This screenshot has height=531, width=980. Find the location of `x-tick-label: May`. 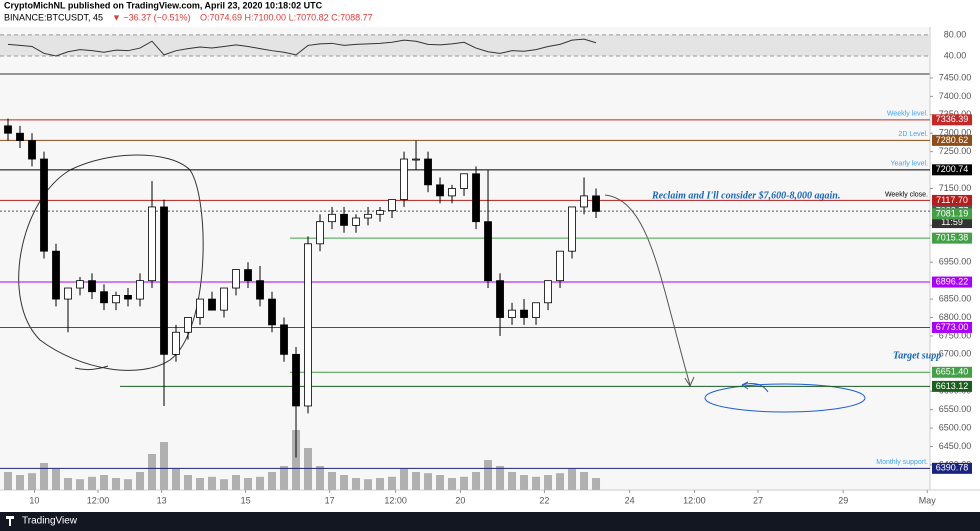

x-tick-label: May is located at coordinates (928, 500).